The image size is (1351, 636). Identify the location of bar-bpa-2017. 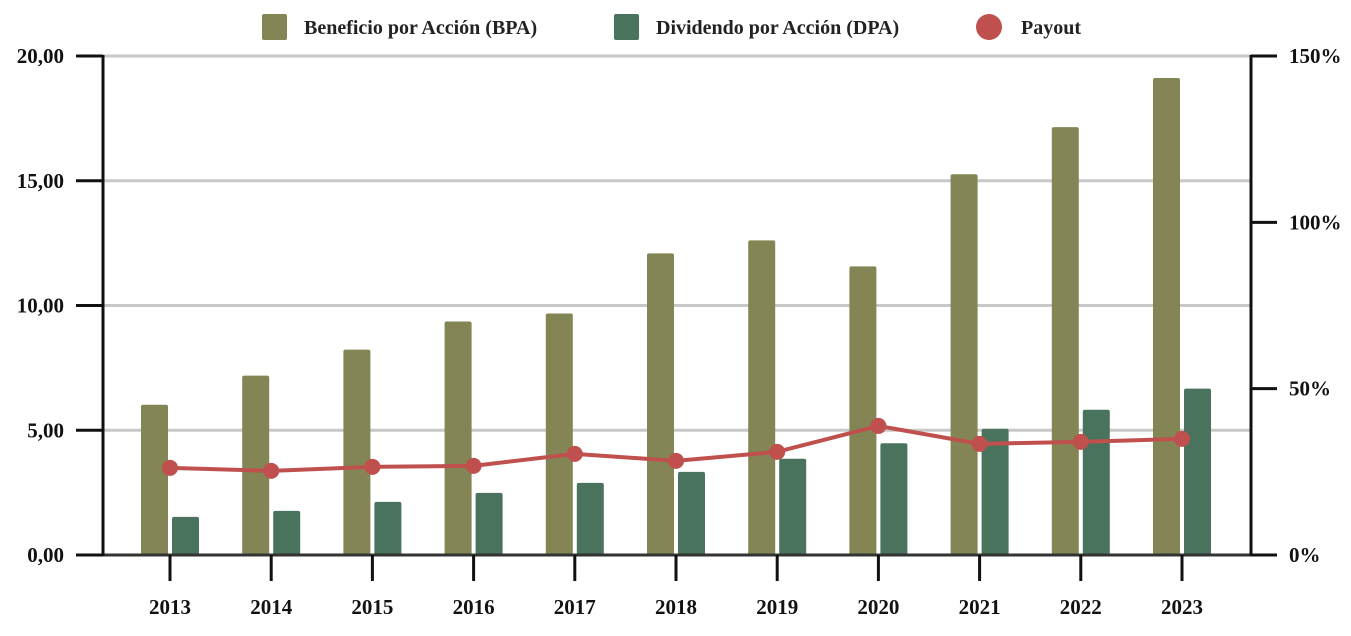
(559, 434).